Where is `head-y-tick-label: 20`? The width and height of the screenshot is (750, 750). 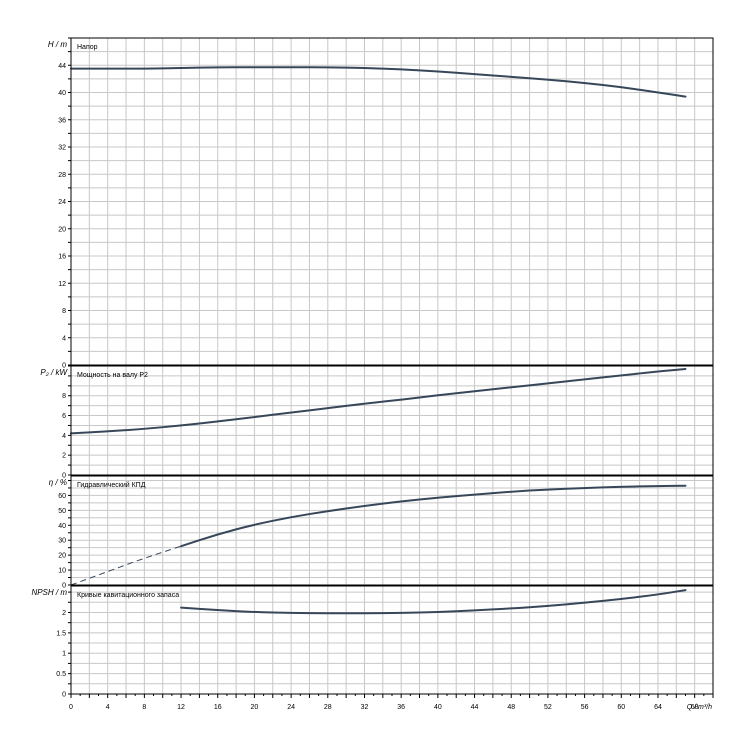 head-y-tick-label: 20 is located at coordinates (62, 229).